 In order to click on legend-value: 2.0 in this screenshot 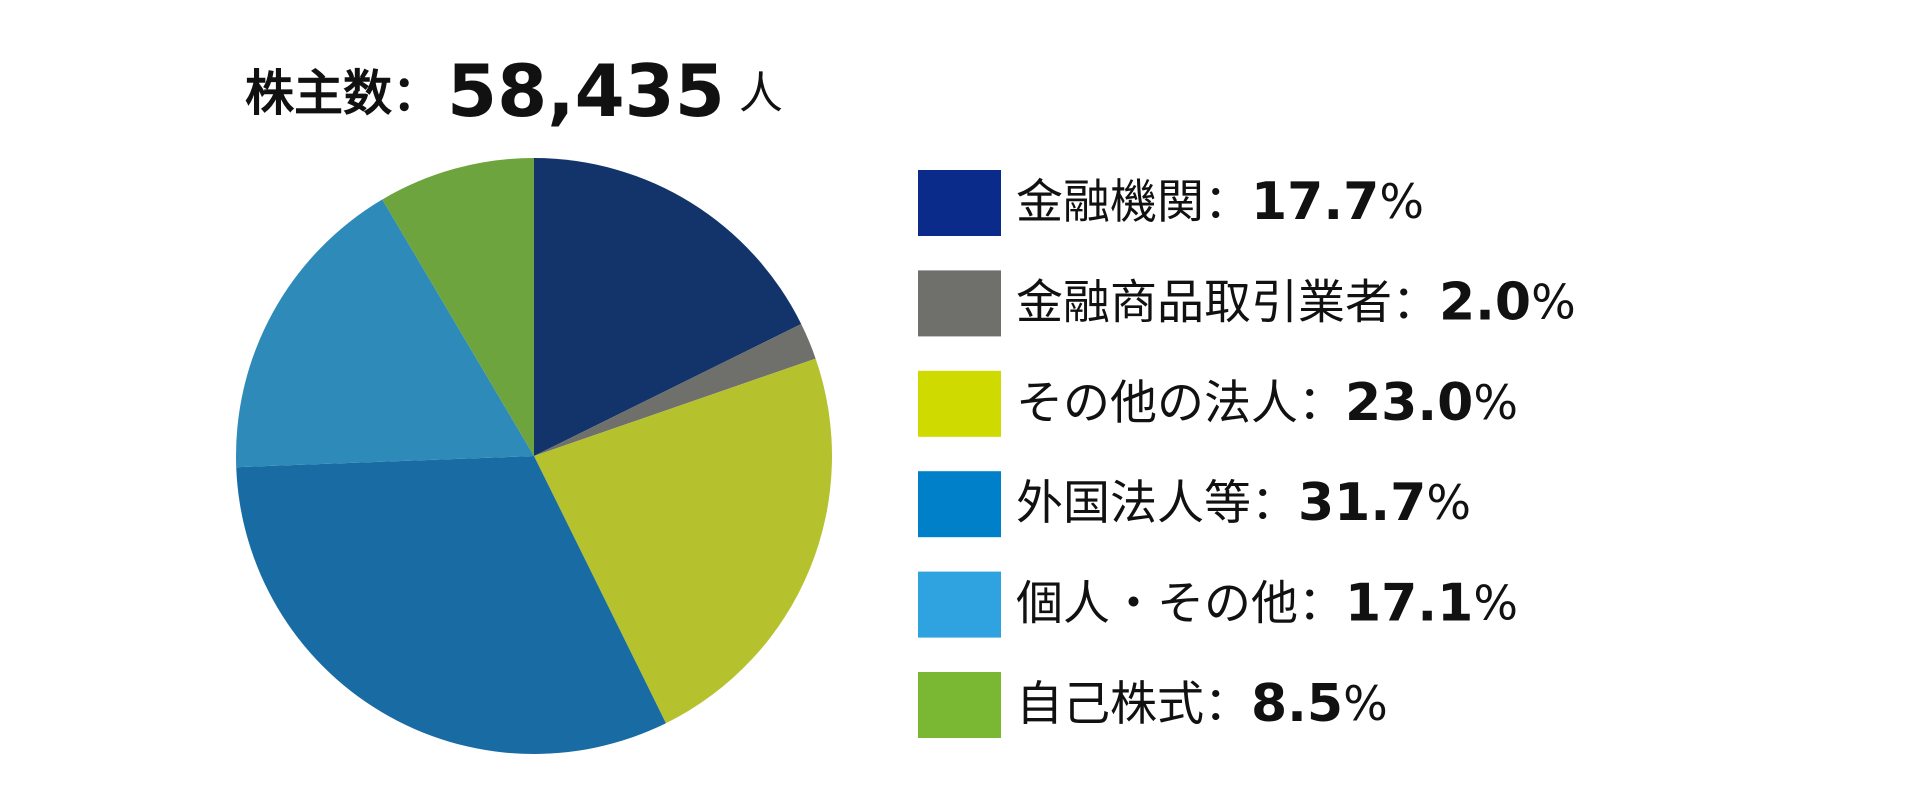, I will do `click(1485, 302)`.